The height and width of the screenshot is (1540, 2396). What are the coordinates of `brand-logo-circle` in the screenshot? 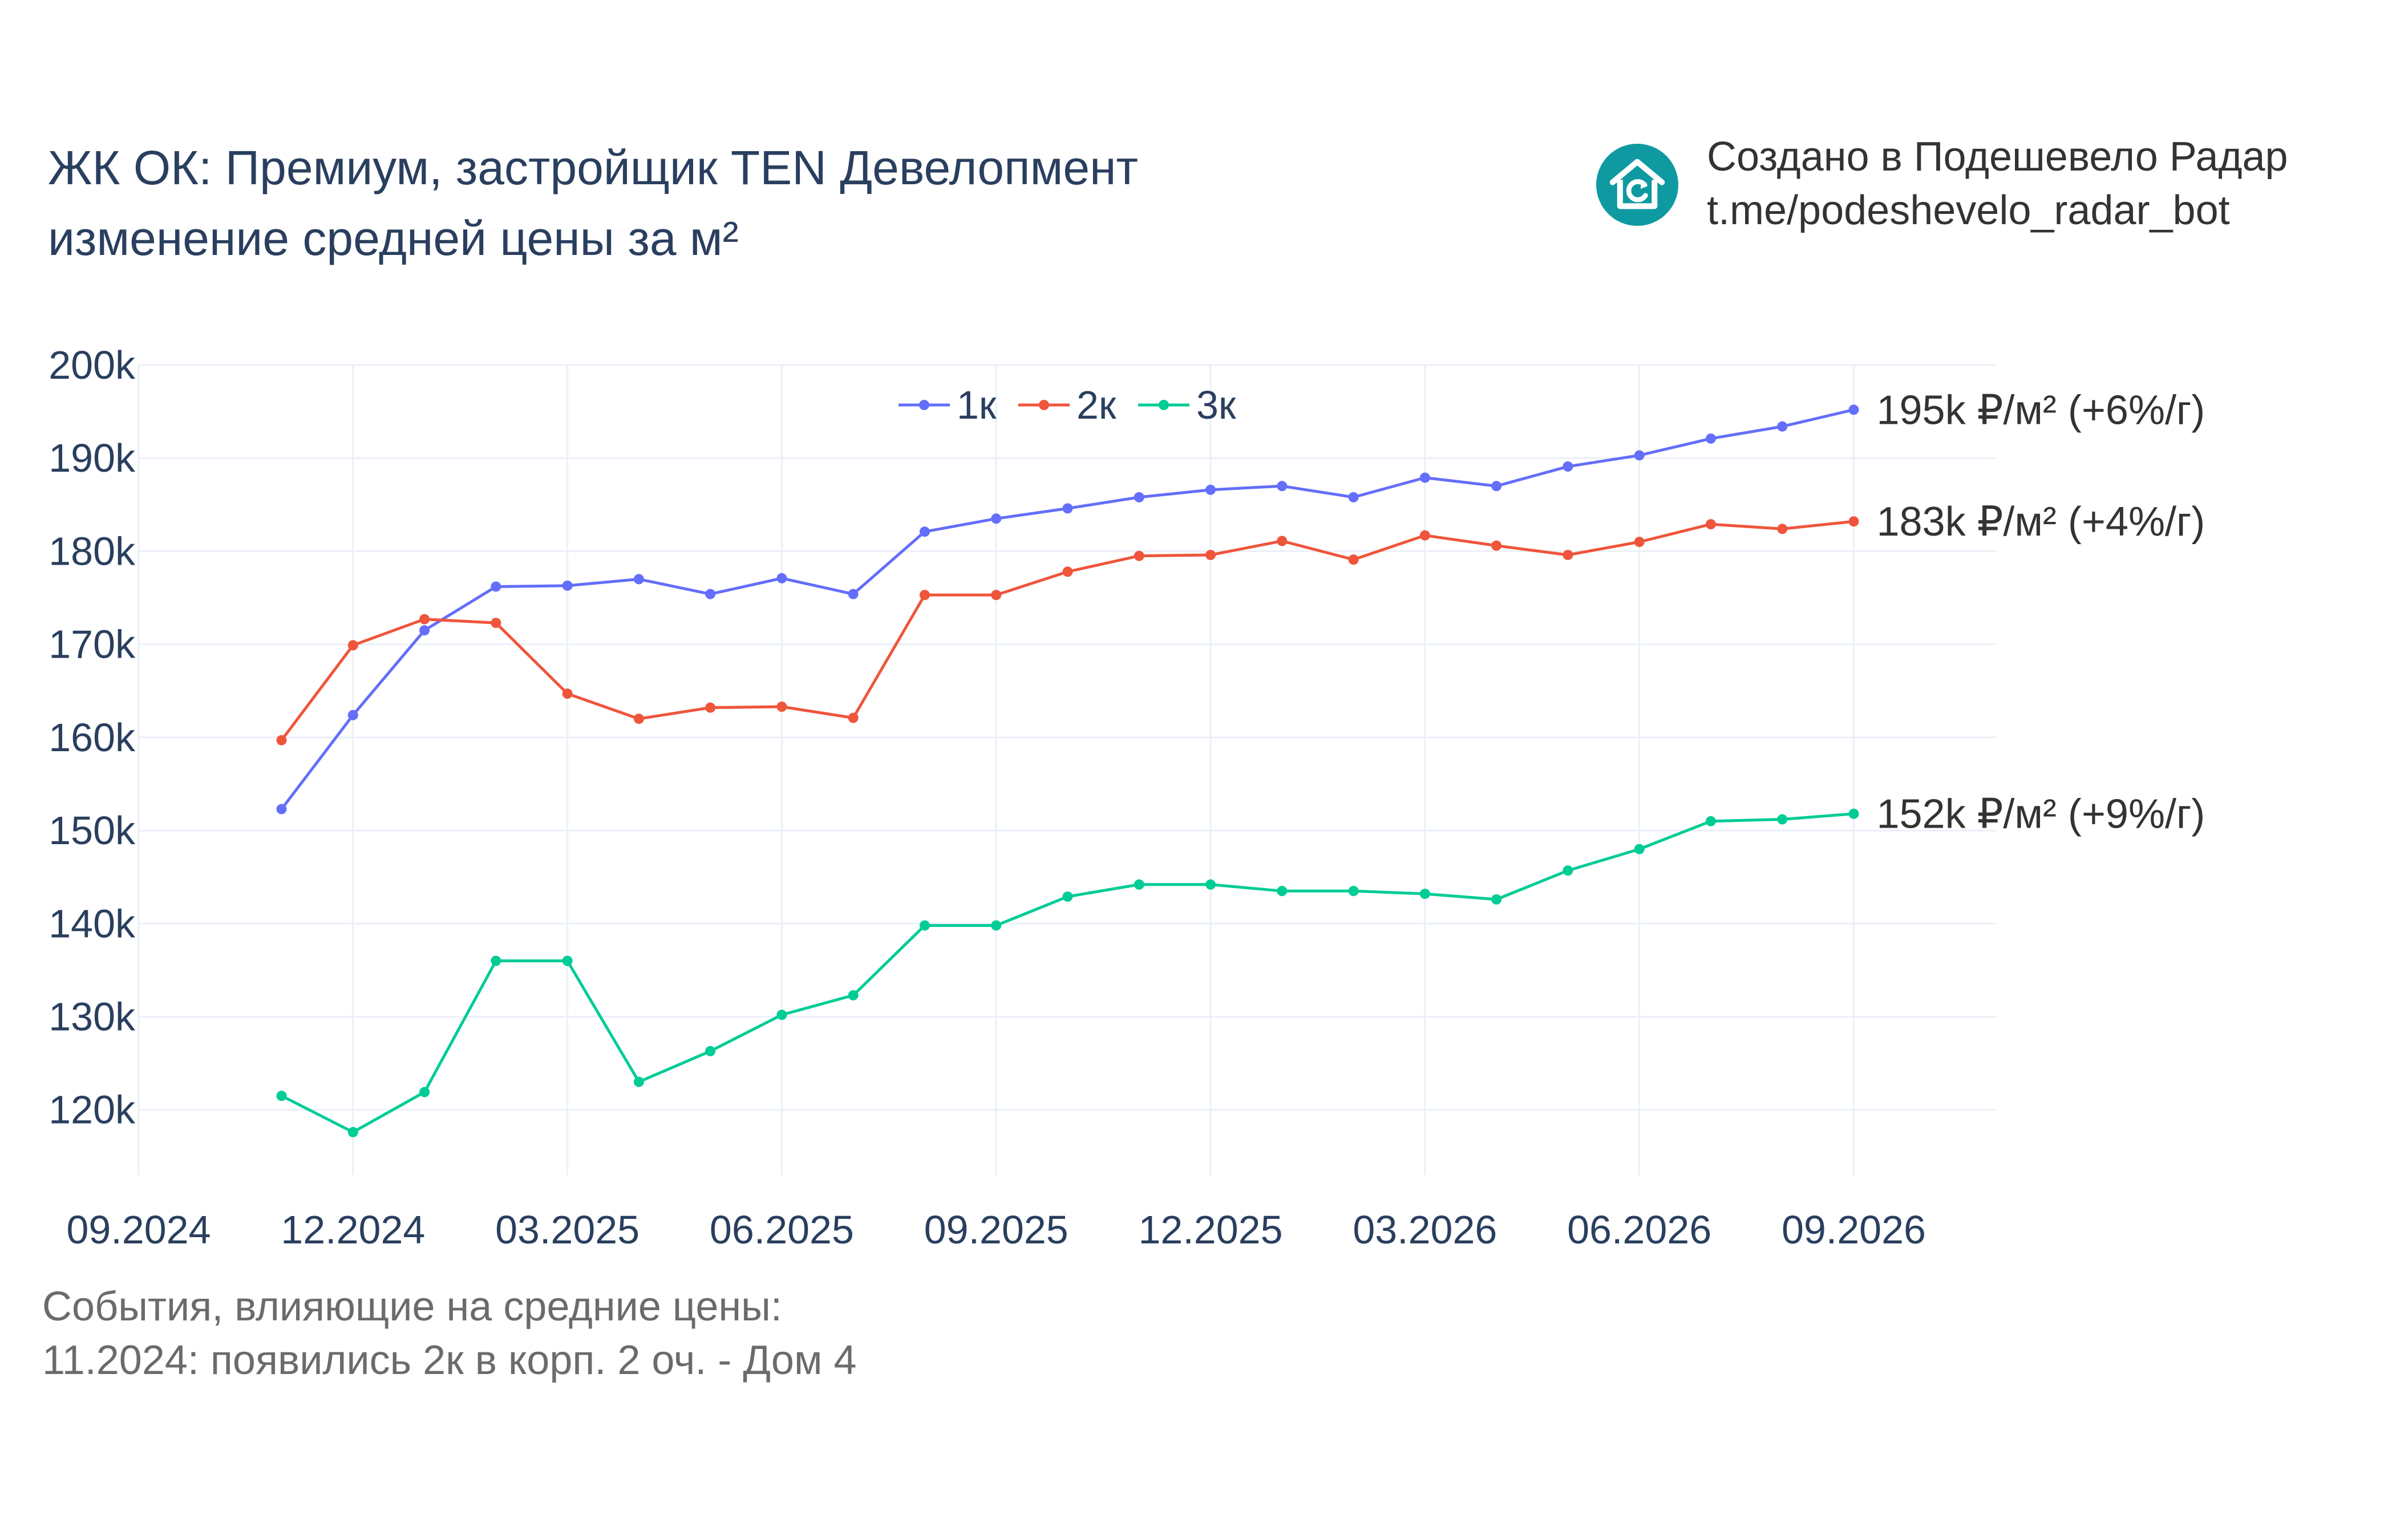 It's located at (1637, 185).